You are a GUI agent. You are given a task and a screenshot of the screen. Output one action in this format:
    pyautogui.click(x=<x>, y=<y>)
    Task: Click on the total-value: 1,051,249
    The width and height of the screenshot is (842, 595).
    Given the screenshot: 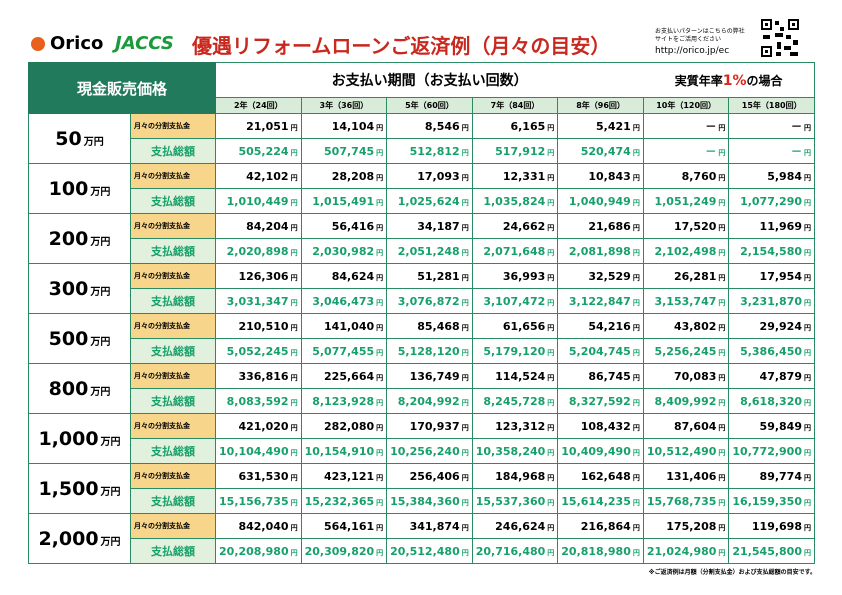 What is the action you would take?
    pyautogui.click(x=685, y=201)
    